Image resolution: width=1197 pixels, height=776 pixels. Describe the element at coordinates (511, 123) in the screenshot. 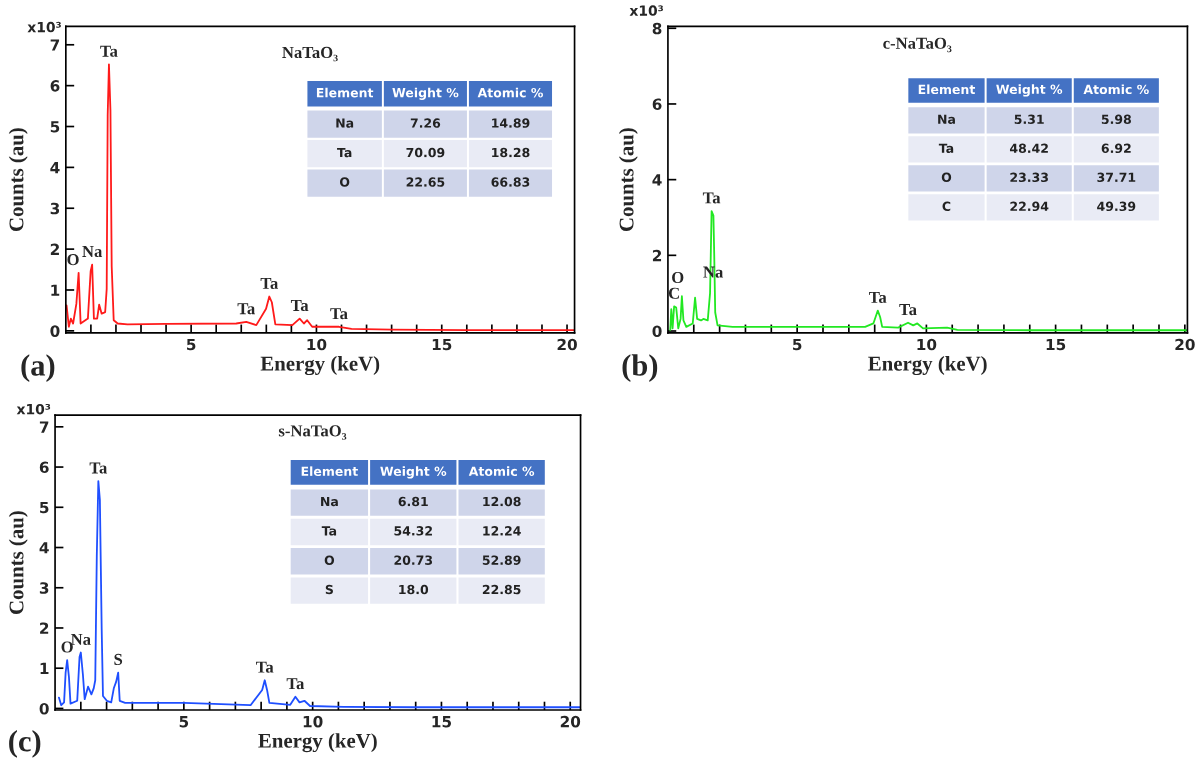

I see `annotation: 14.89` at that location.